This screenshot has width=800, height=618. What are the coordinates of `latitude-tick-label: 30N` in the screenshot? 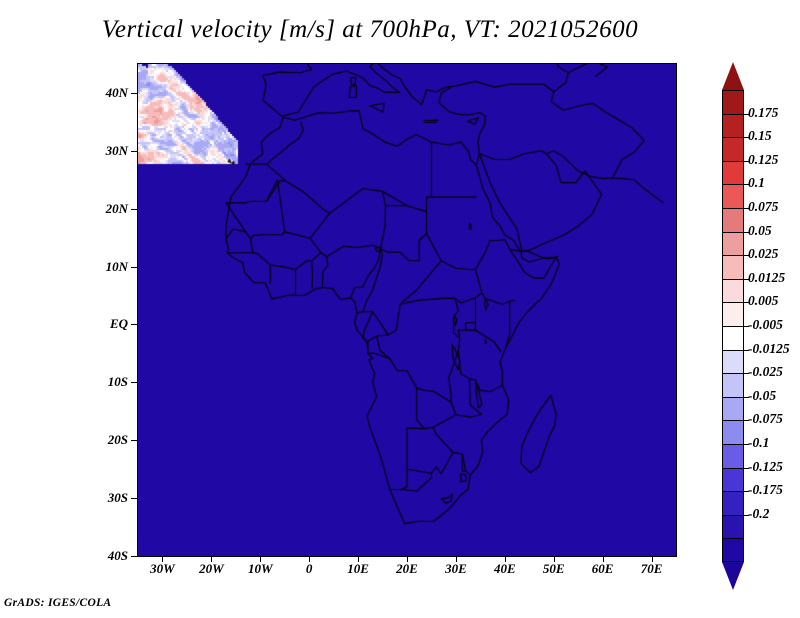 It's located at (116, 150).